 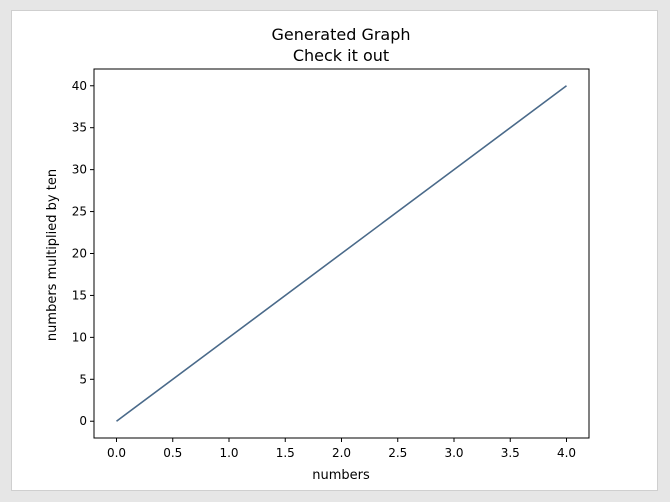 What do you see at coordinates (341, 453) in the screenshot?
I see `x-tick-label: 2.0` at bounding box center [341, 453].